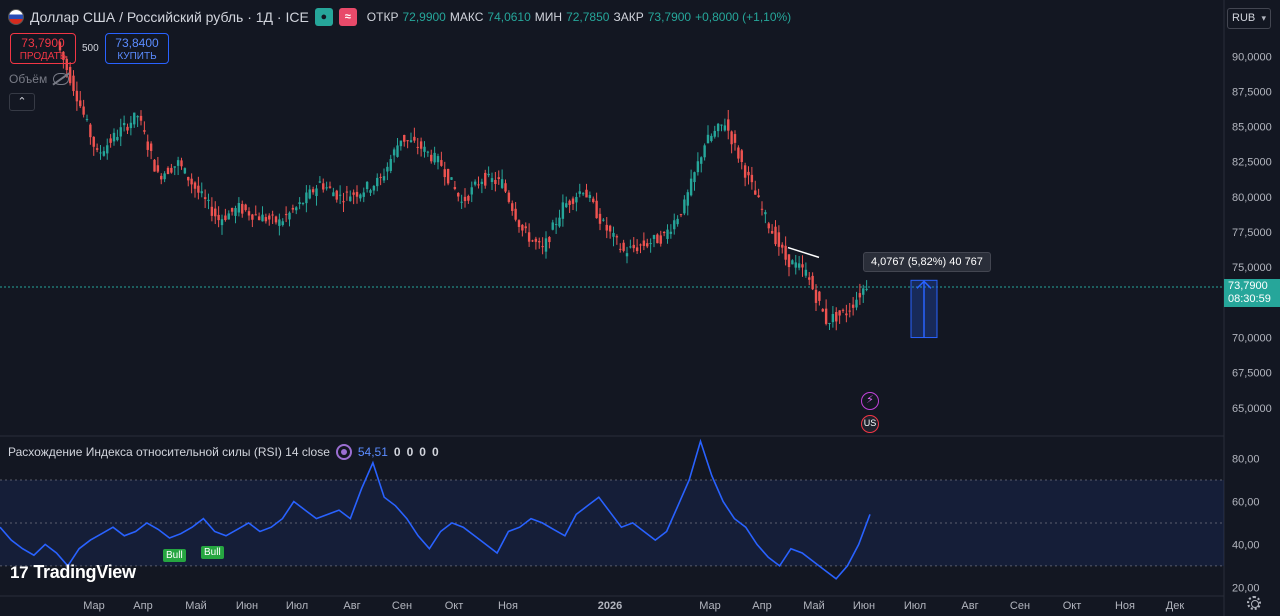  I want to click on flash-icon: ⚡, so click(870, 401).